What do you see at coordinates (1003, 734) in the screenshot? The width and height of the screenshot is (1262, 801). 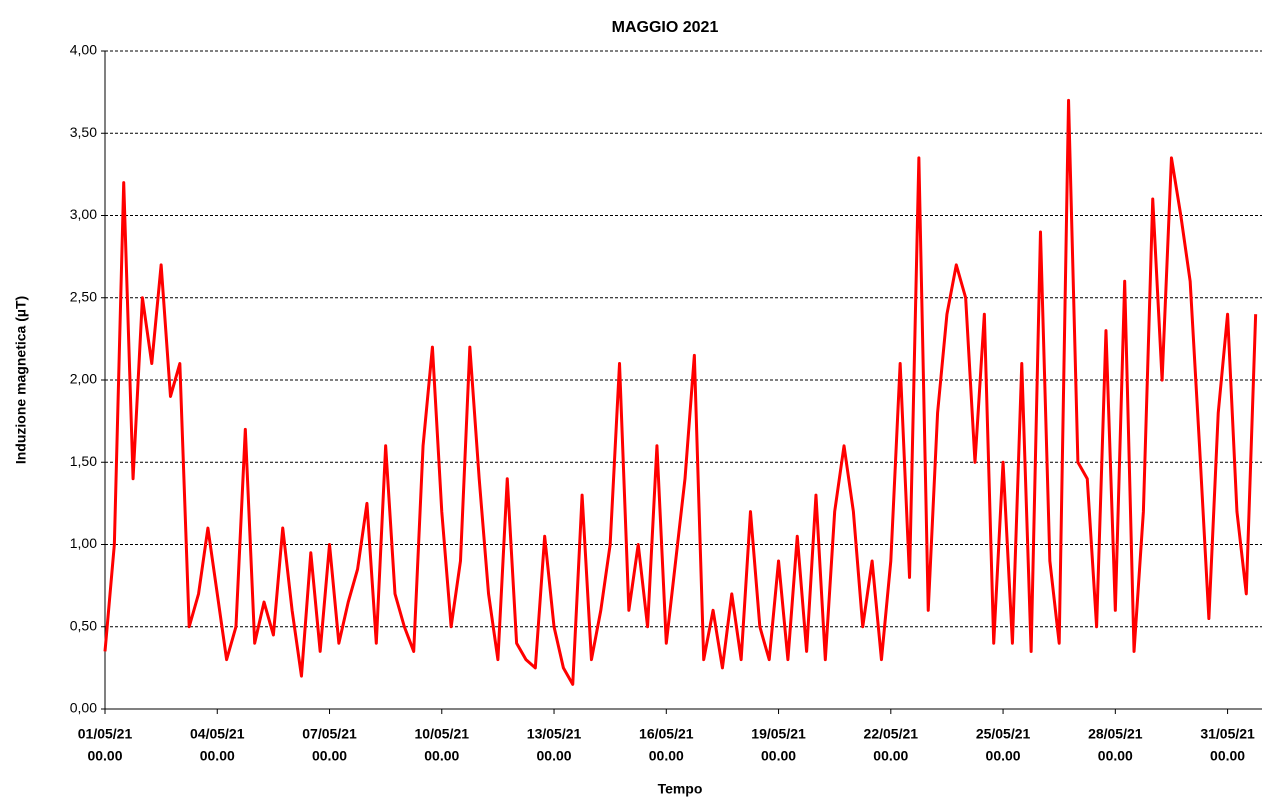 I see `x-tick-label: 25/05/21` at bounding box center [1003, 734].